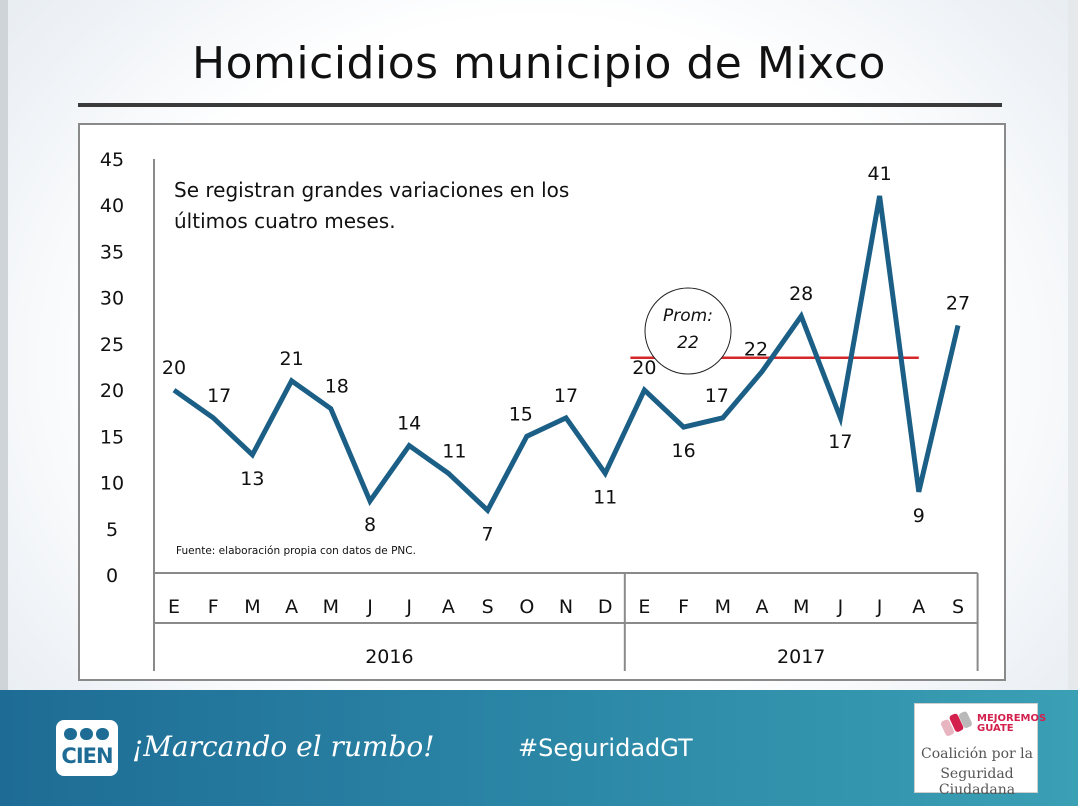  I want to click on y-tick-label: 0, so click(112, 576).